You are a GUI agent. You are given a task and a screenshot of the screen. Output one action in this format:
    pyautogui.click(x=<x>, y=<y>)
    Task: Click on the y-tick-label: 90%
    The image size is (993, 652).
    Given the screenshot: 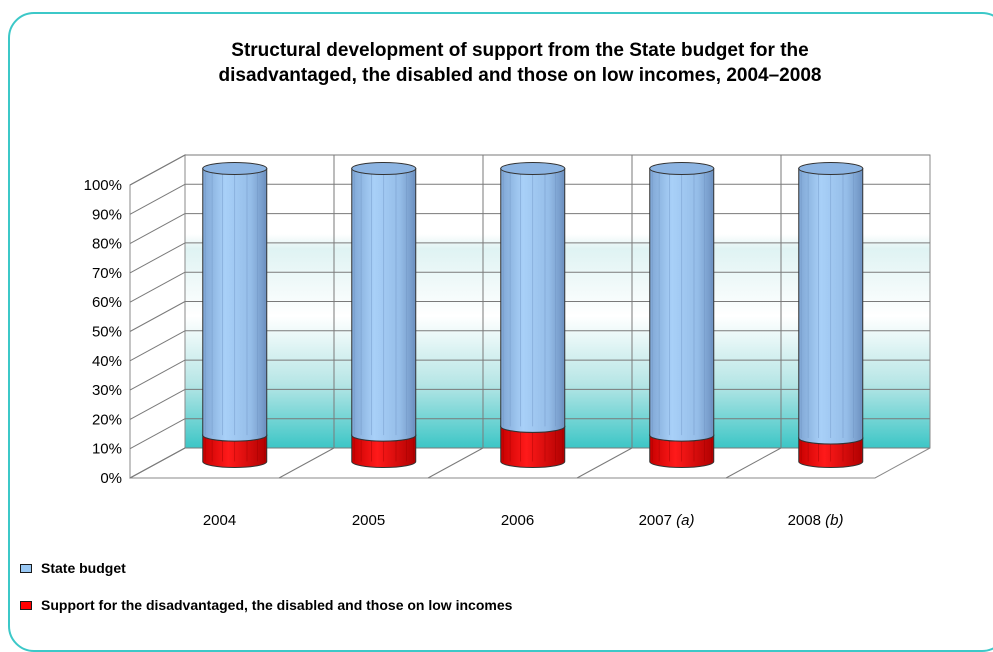 What is the action you would take?
    pyautogui.click(x=107, y=214)
    